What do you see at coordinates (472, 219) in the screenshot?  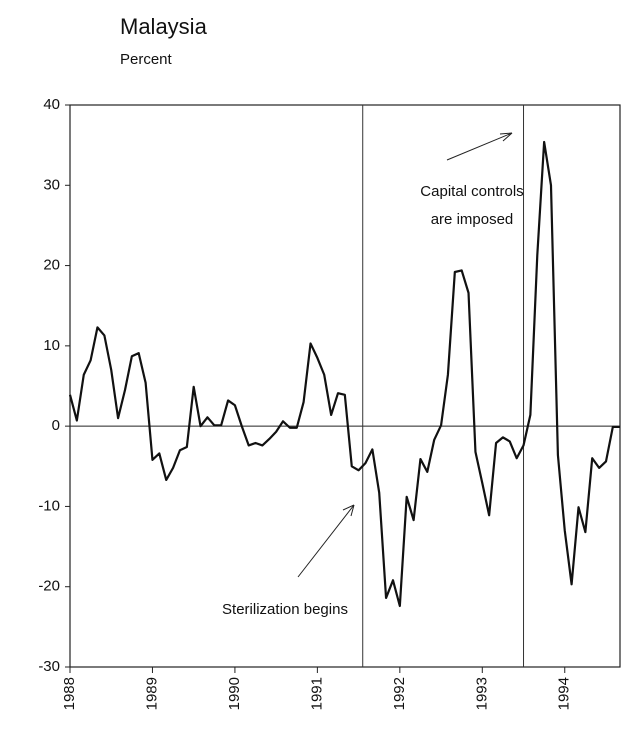 I see `annotation: are imposed` at bounding box center [472, 219].